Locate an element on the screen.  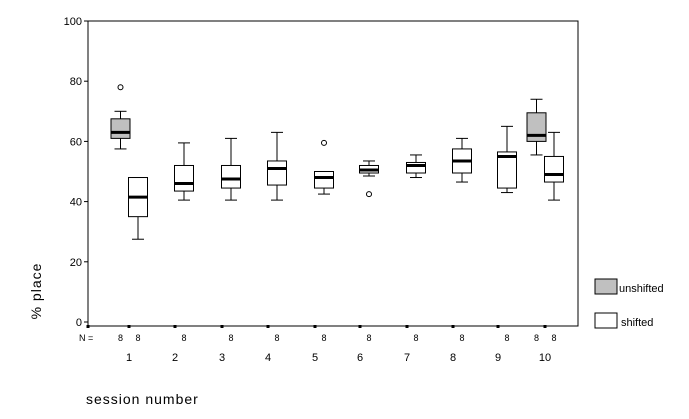
x-tick-label: 2 is located at coordinates (175, 358).